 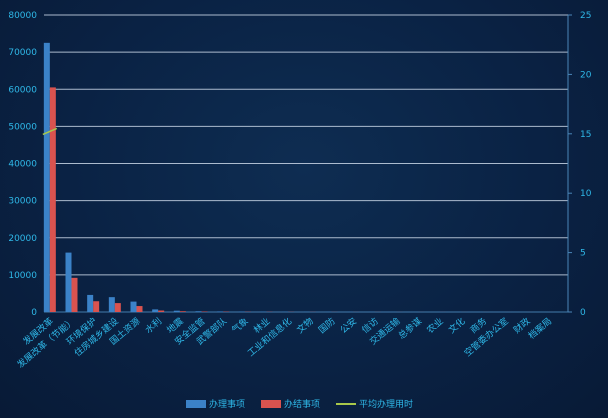 I want to click on legend: 办理事项 办结事项 平均办理用时, so click(x=299, y=404).